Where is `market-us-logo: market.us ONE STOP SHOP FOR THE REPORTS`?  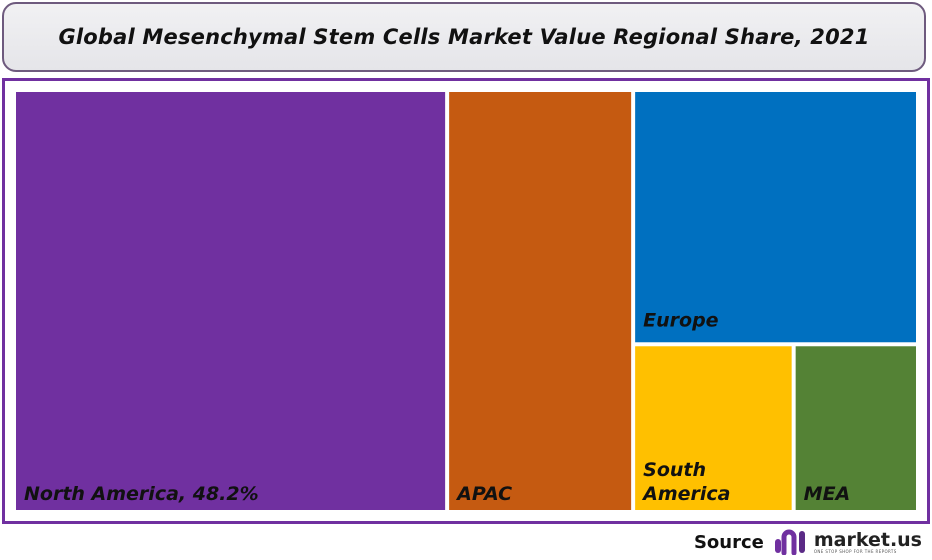
market-us-logo: market.us ONE STOP SHOP FOR THE REPORTS is located at coordinates (848, 542).